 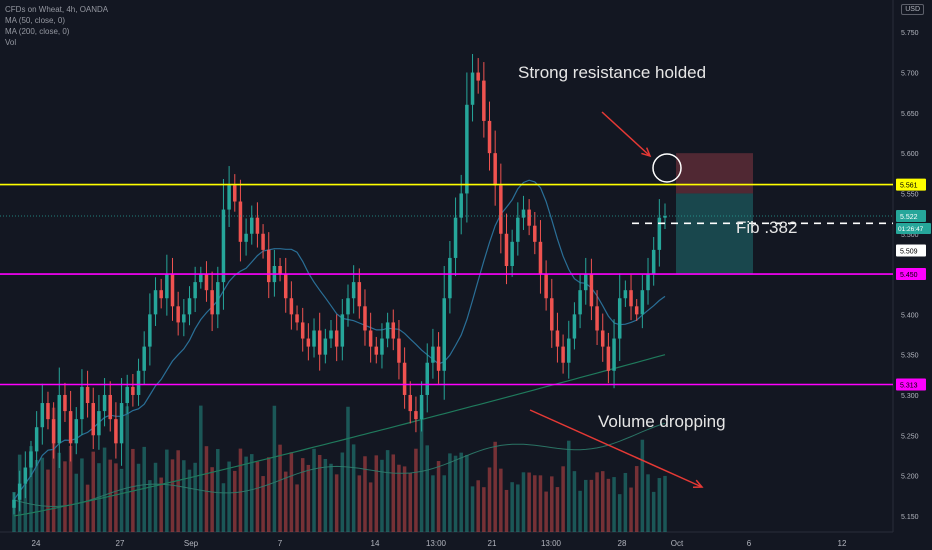 I want to click on symbol-title: CFDs on Wheat, 4h, OANDA, so click(x=57, y=9).